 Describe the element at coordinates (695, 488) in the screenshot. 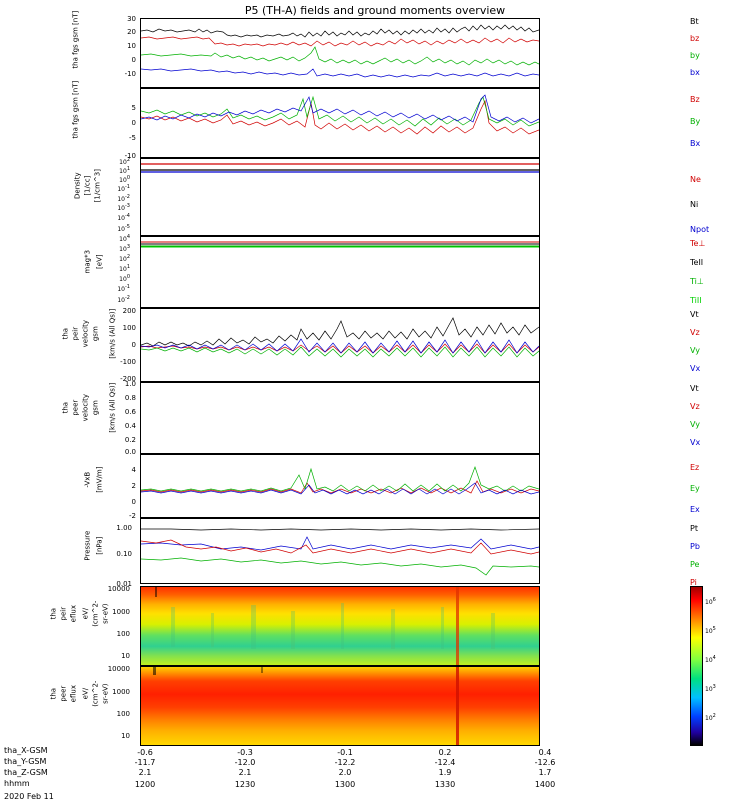

I see `legend-item: Ey` at that location.